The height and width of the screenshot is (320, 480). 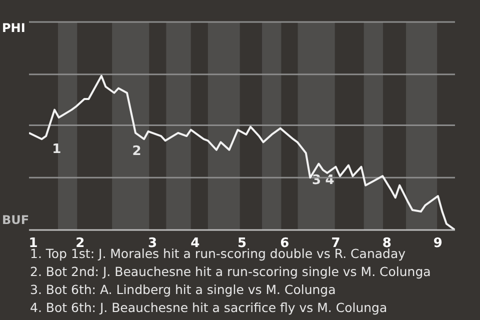 I want to click on text: 4. Bot 6th: J. Beauchesne hit a sacrifice fly vs M. Colunga, so click(x=209, y=308).